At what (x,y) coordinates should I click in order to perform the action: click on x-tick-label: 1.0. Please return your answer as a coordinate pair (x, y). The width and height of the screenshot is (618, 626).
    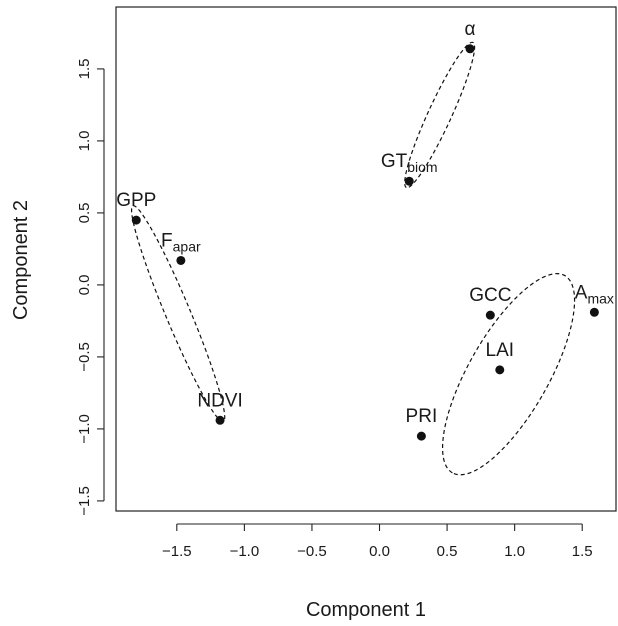
    Looking at the image, I should click on (514, 551).